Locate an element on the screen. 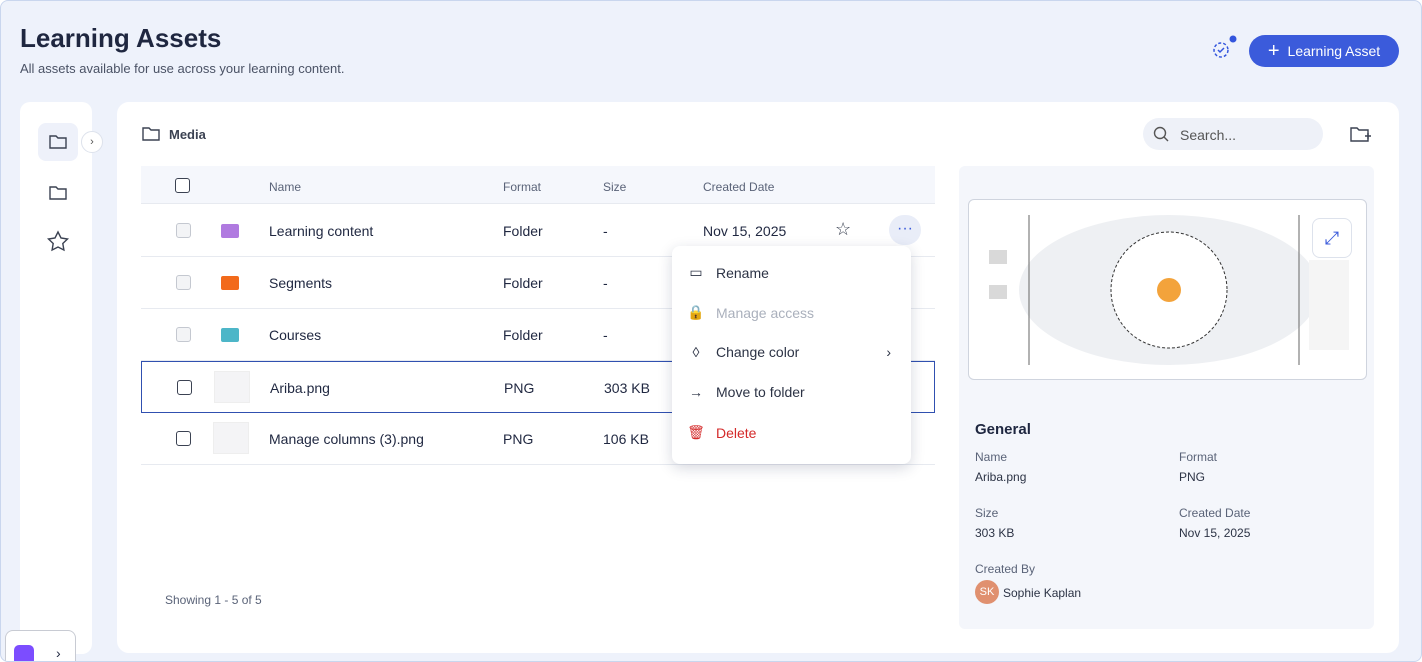  favorite-button: ☆ is located at coordinates (843, 229).